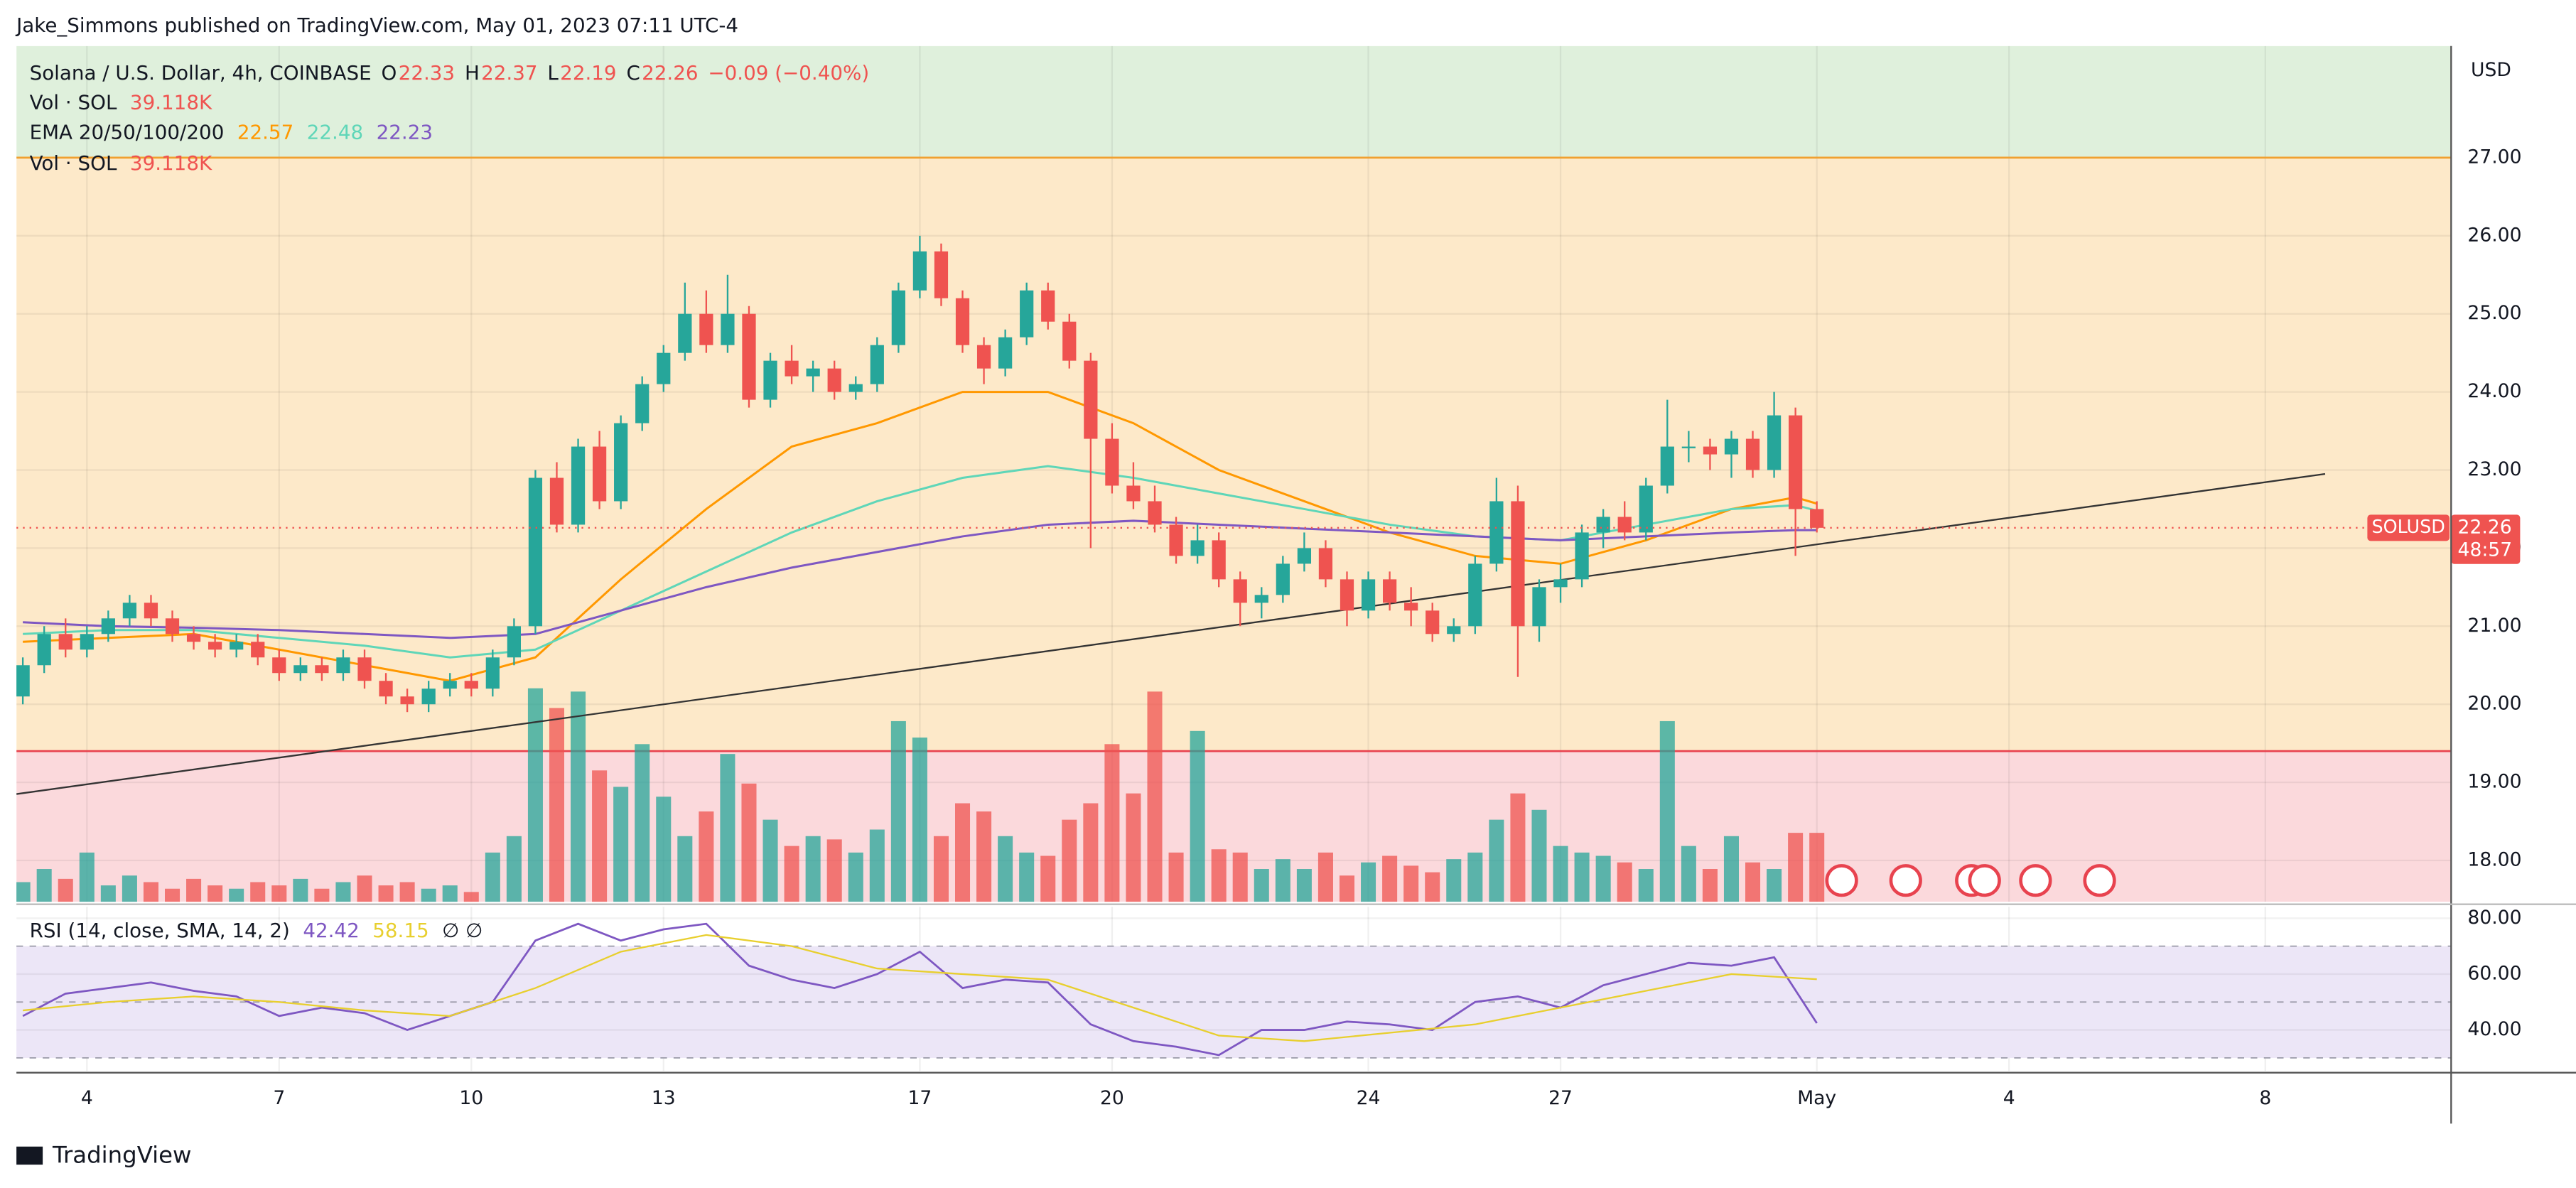 Image resolution: width=2576 pixels, height=1188 pixels. Describe the element at coordinates (553, 73) in the screenshot. I see `legend-text: L` at that location.